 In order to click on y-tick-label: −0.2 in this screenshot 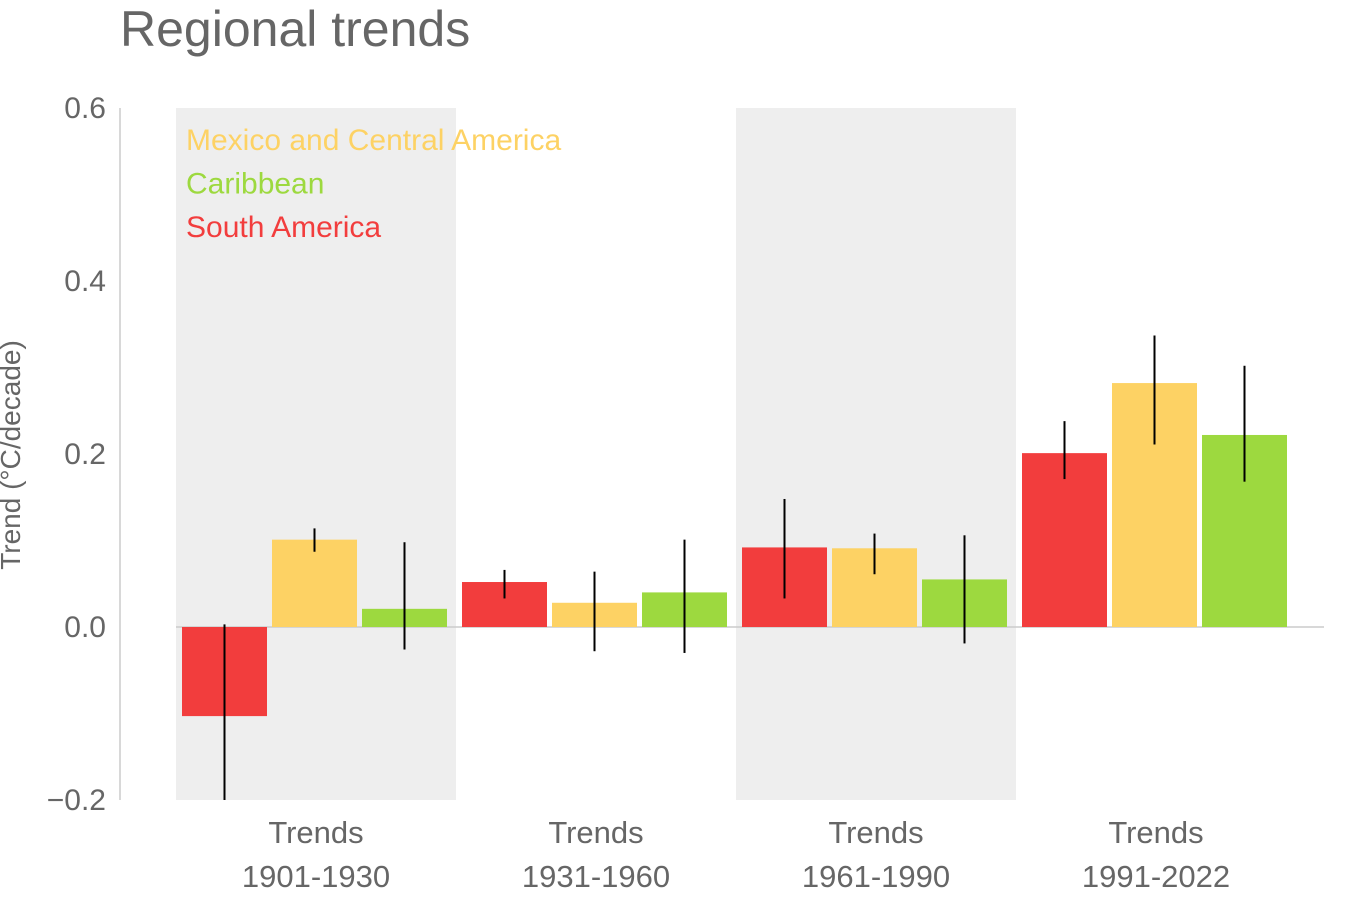, I will do `click(76, 800)`.